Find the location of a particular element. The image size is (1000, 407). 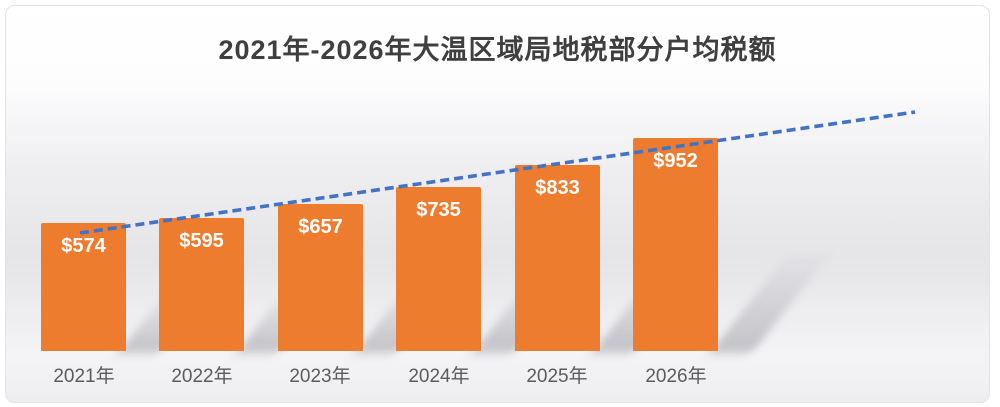

bar-2026: $952 is located at coordinates (675, 244).